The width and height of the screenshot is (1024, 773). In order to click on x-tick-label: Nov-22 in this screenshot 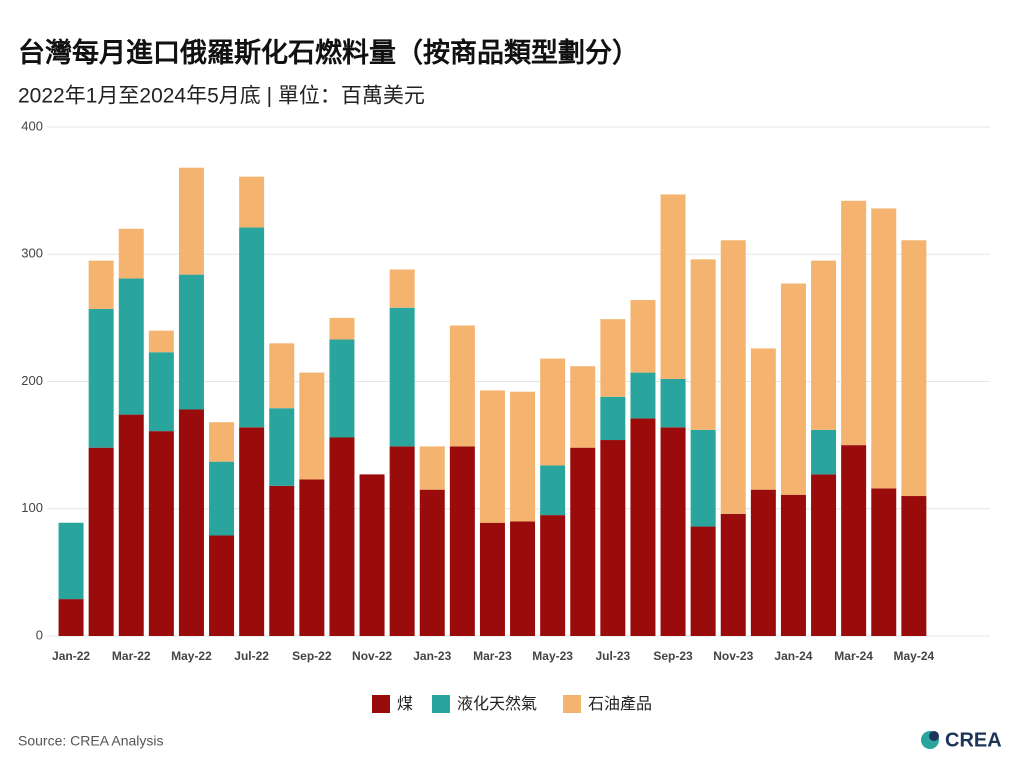, I will do `click(372, 656)`.